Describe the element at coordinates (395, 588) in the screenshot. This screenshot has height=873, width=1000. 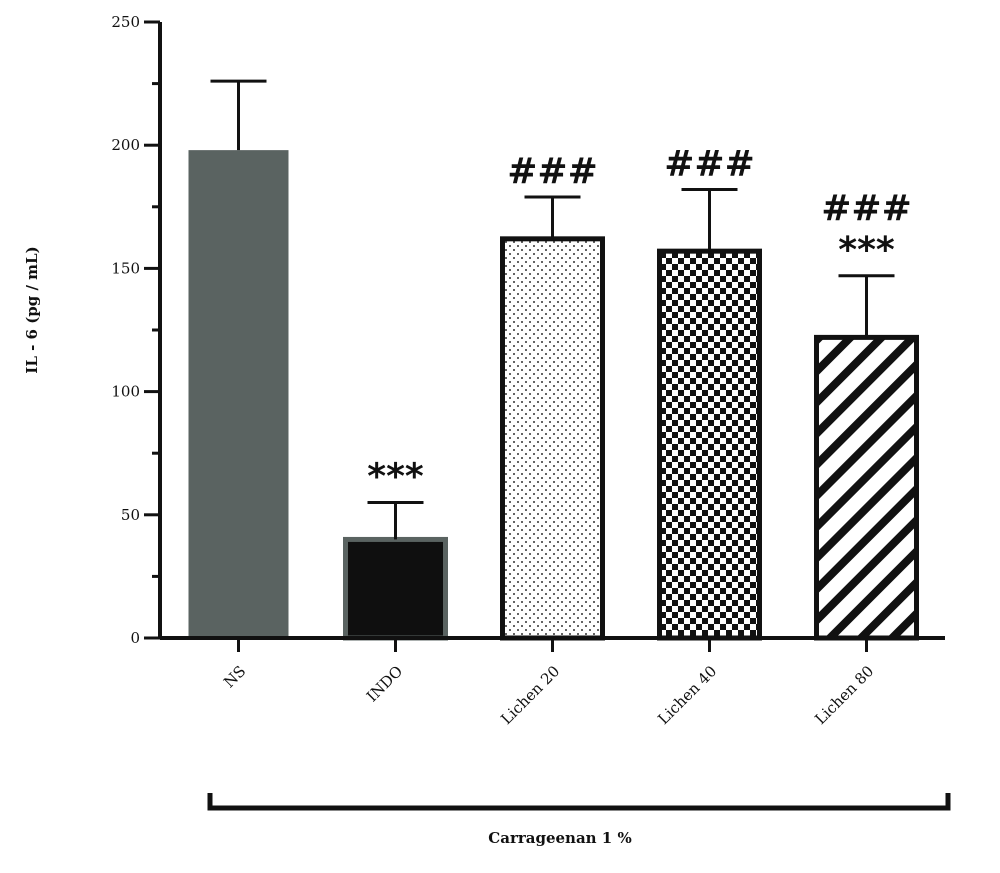
I see `bar-indo` at that location.